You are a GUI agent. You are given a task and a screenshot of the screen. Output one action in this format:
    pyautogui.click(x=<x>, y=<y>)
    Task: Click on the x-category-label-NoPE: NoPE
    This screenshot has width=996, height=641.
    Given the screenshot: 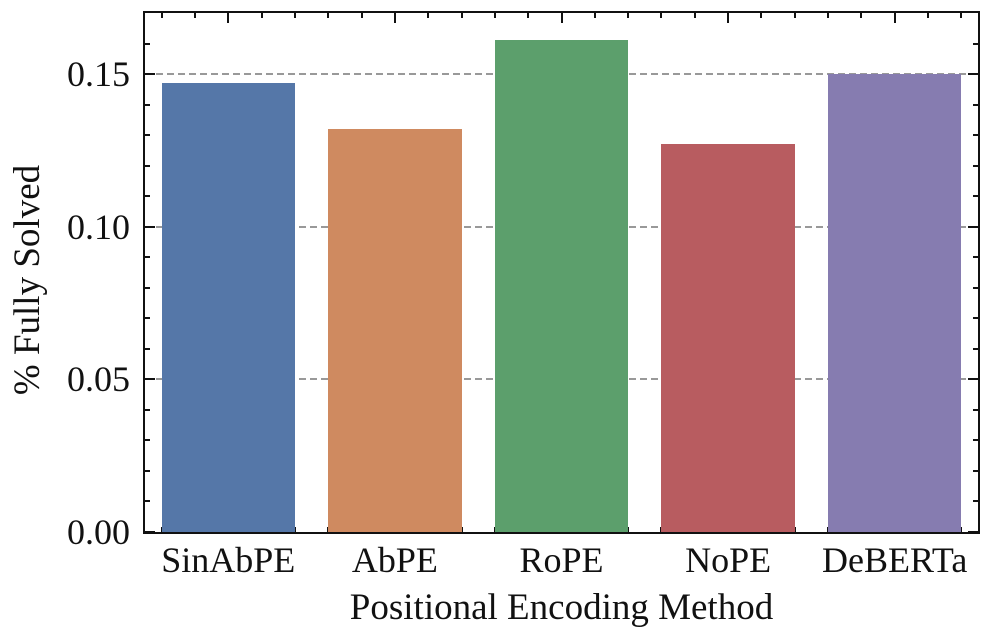 What is the action you would take?
    pyautogui.click(x=728, y=560)
    